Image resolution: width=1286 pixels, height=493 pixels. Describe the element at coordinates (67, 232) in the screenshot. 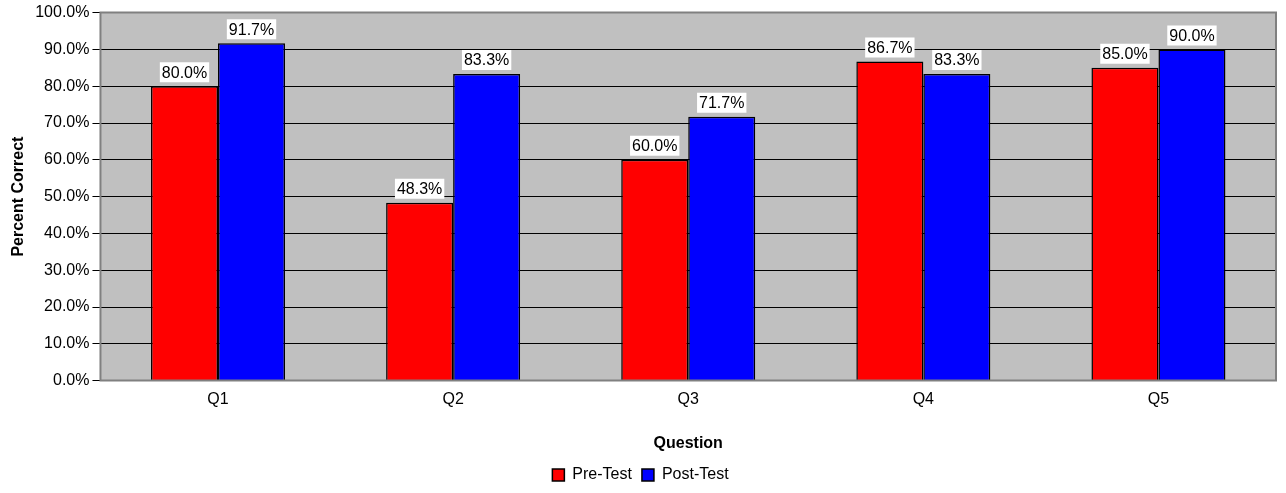

I see `y-tick-label: 40.0%` at that location.